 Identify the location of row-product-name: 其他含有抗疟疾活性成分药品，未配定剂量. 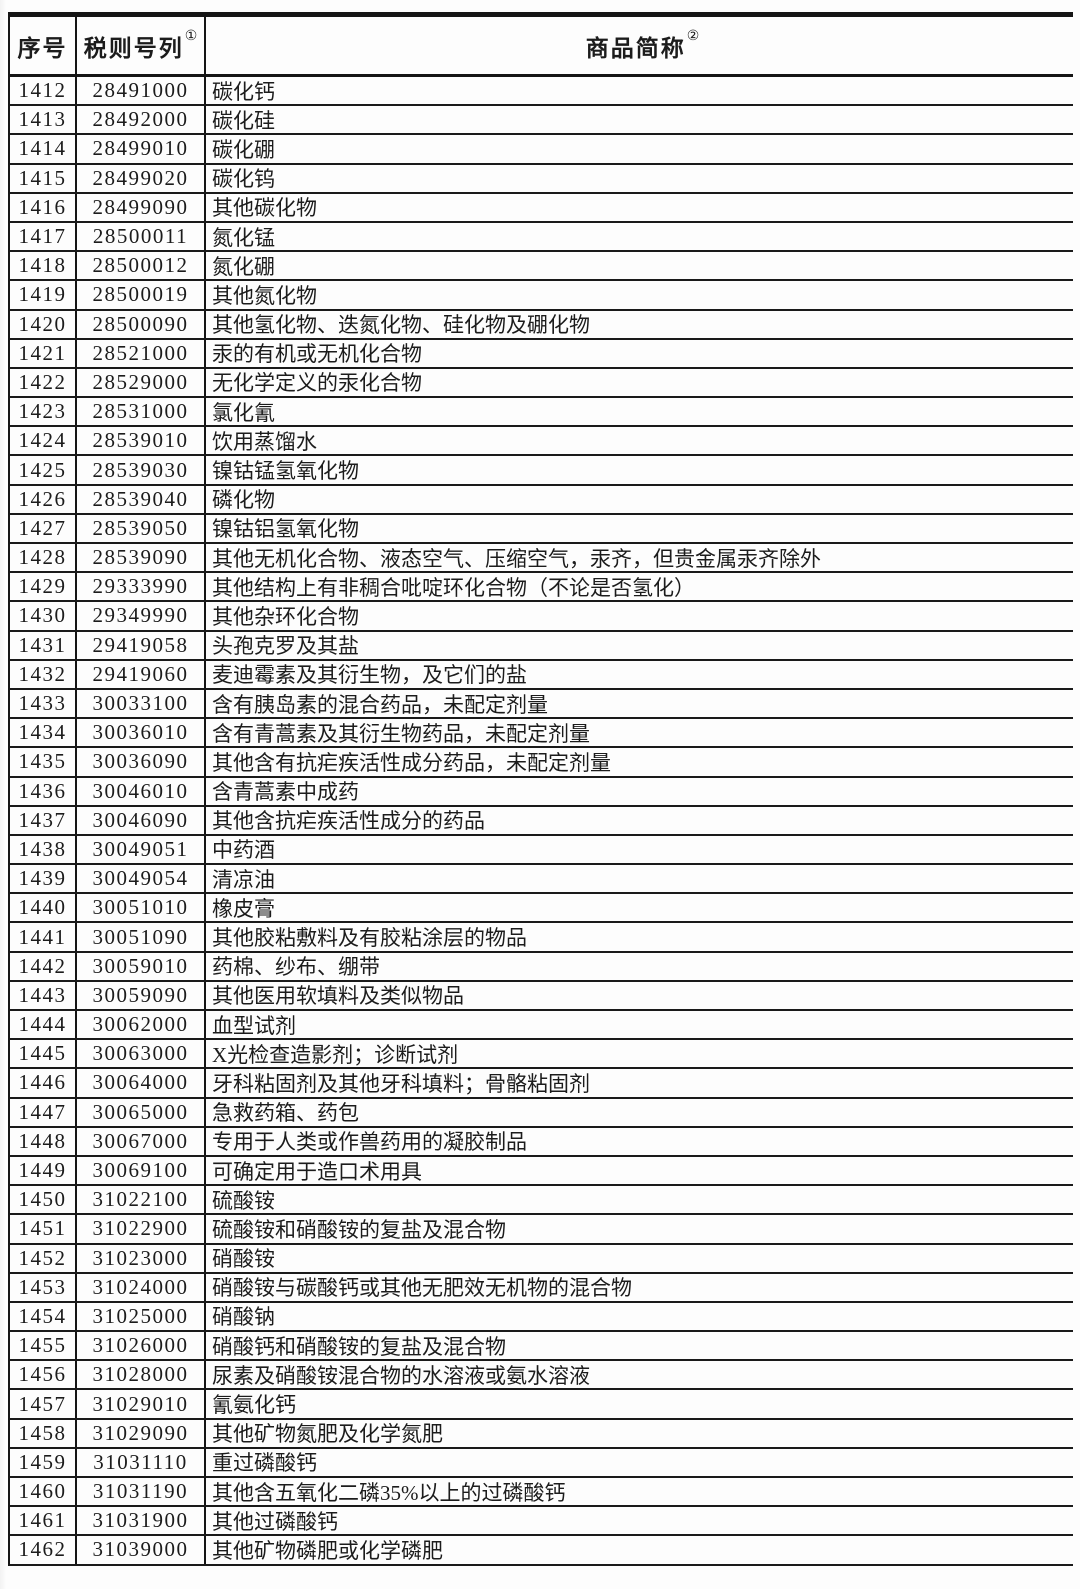
(638, 762).